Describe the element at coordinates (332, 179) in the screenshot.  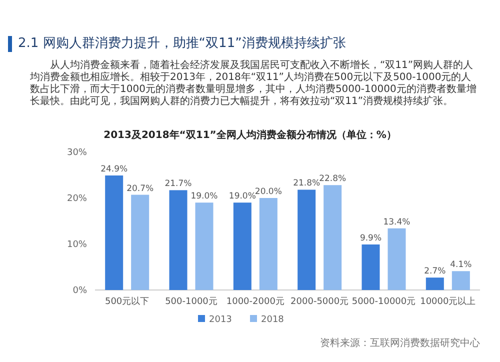
I see `data-label: 22.8%` at that location.